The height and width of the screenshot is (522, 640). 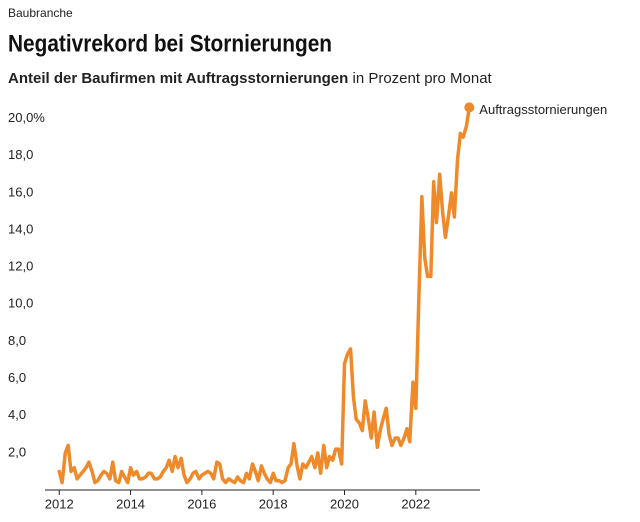 What do you see at coordinates (17, 377) in the screenshot?
I see `y-tick-label: 6,0` at bounding box center [17, 377].